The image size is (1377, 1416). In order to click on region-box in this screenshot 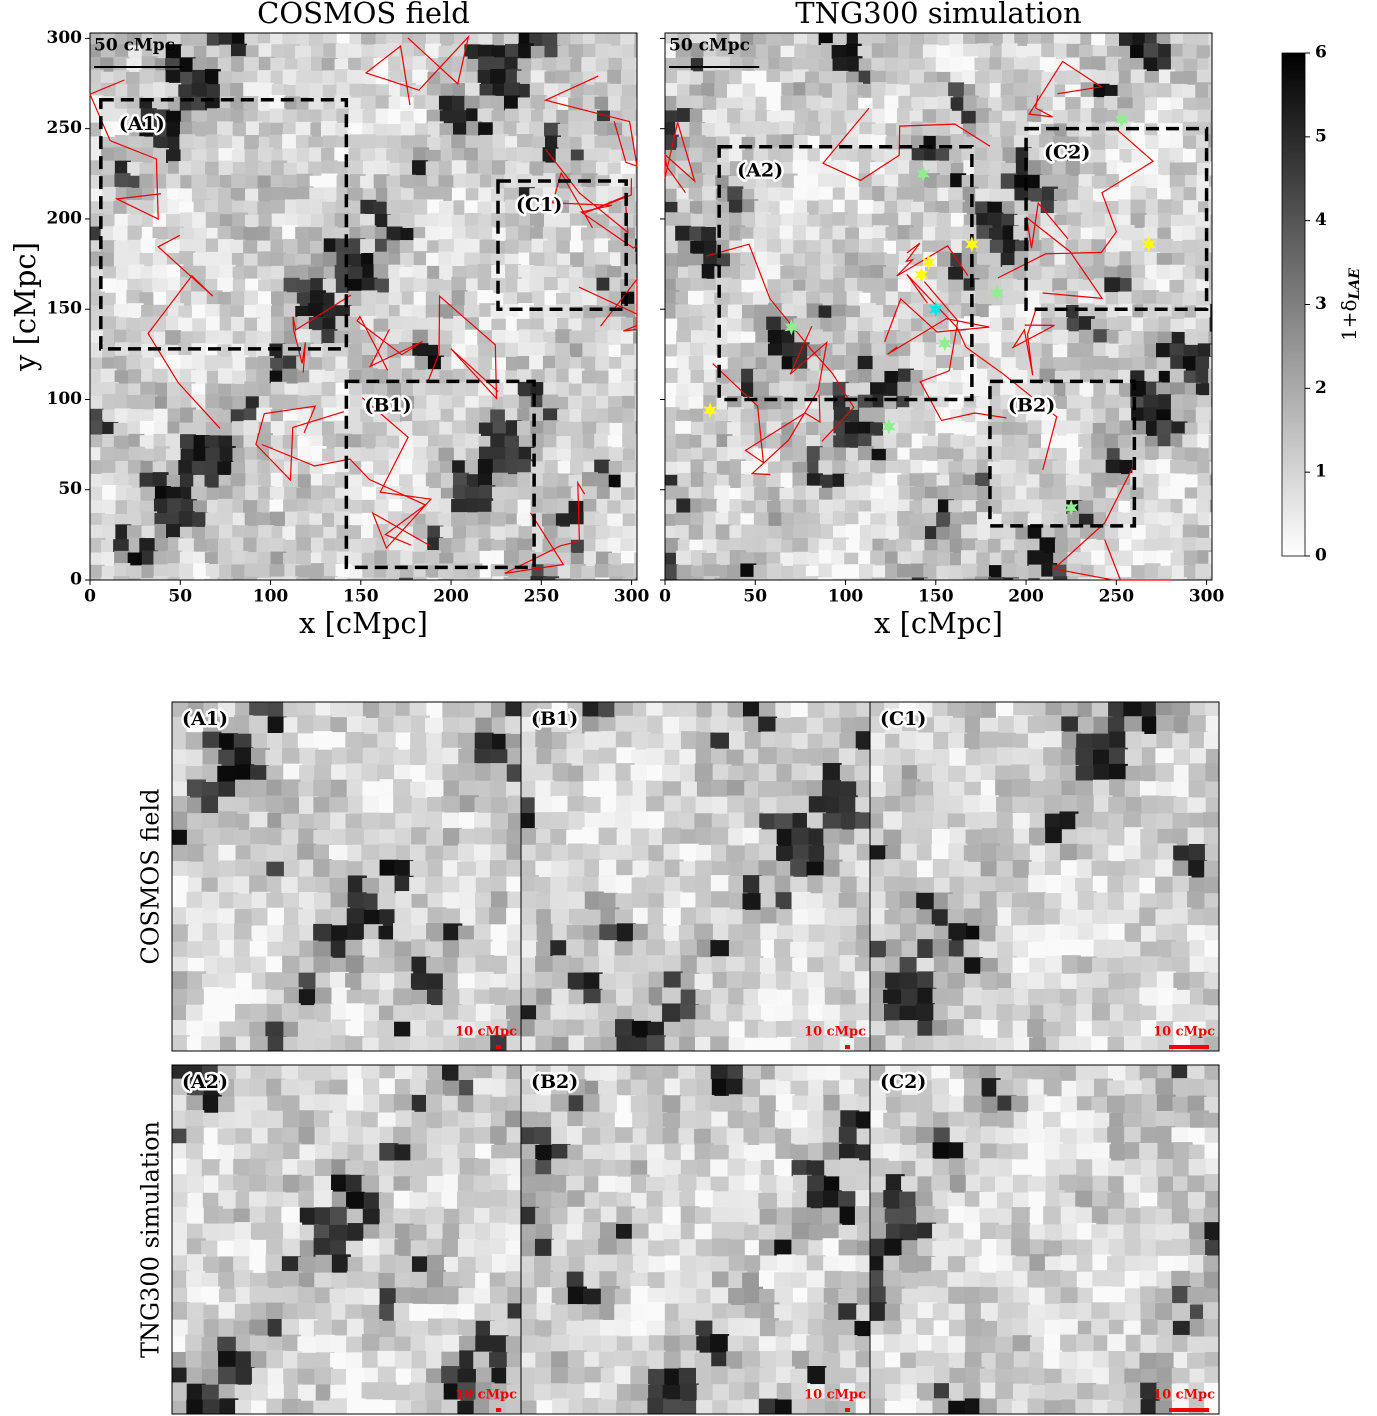, I will do `click(845, 273)`.